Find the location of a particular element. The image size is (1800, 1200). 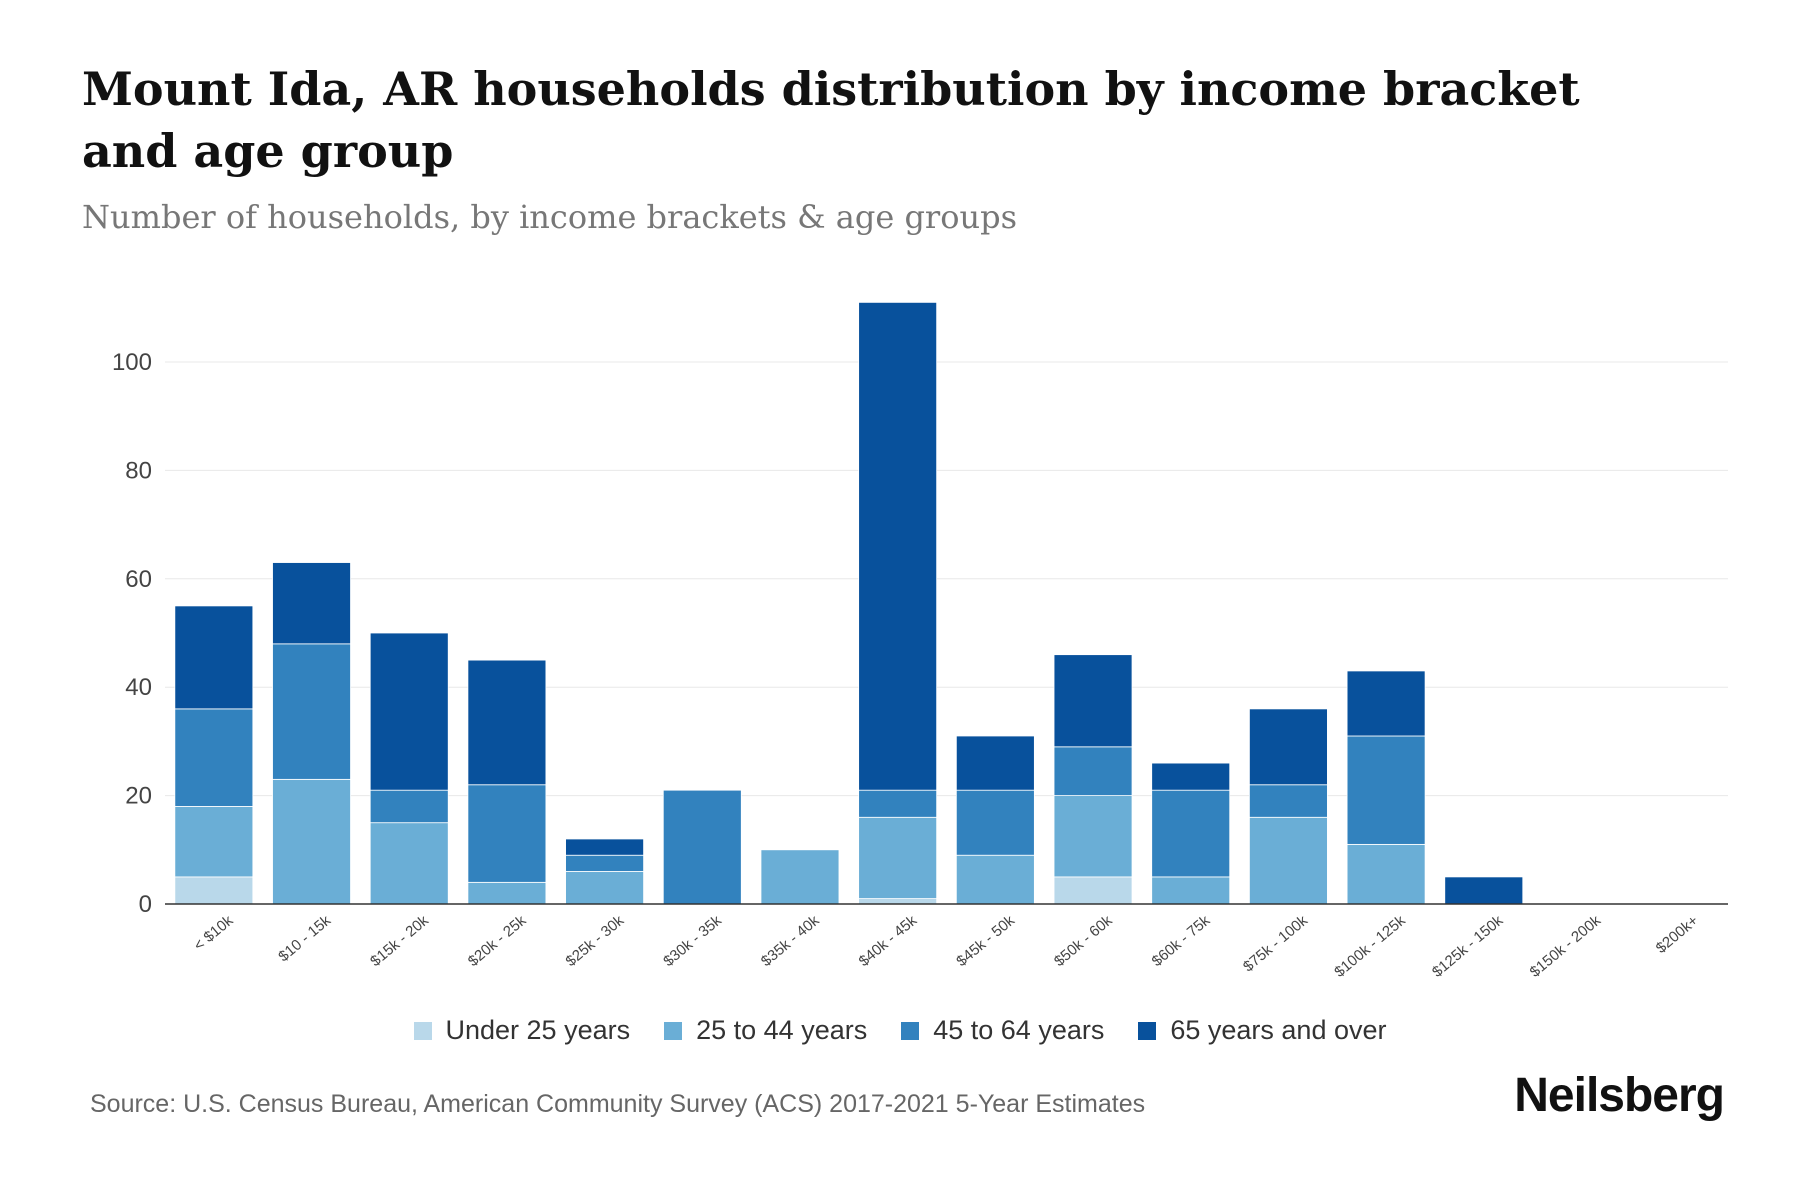

x-tick-label: $35k - 40k is located at coordinates (790, 941).